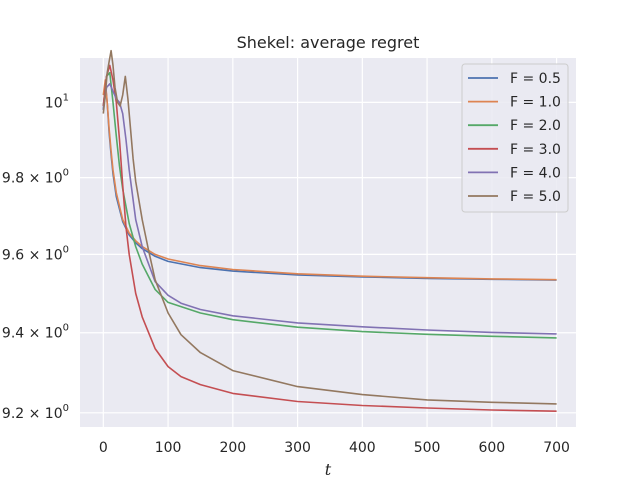 This screenshot has height=480, width=640. Describe the element at coordinates (362, 448) in the screenshot. I see `x-tick-label: 400` at that location.